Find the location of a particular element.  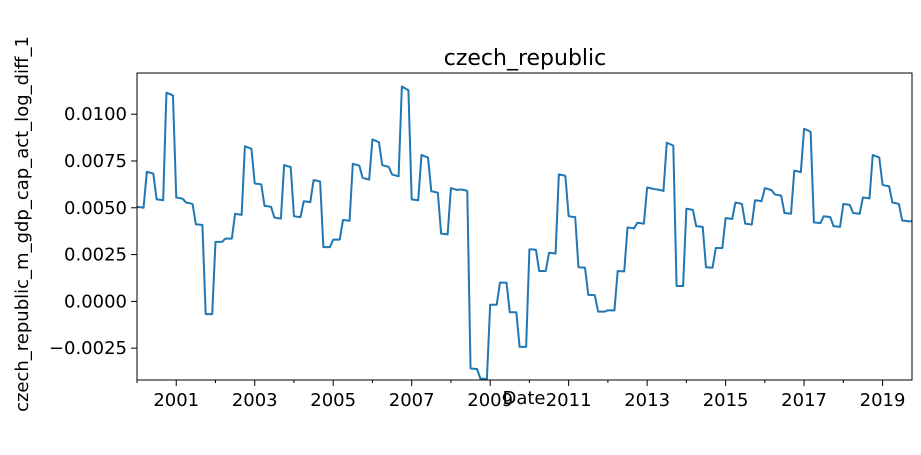

y-tick-label: 0.0000 is located at coordinates (95, 301).